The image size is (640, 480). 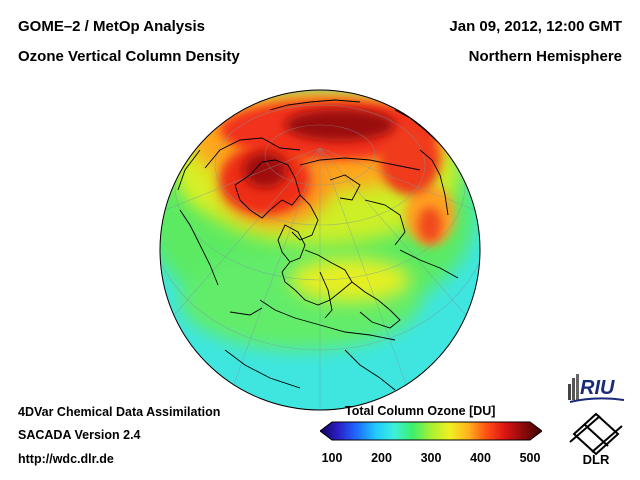 I want to click on title-left-1: GOME–2 / MetOp Analysis, so click(x=111, y=26).